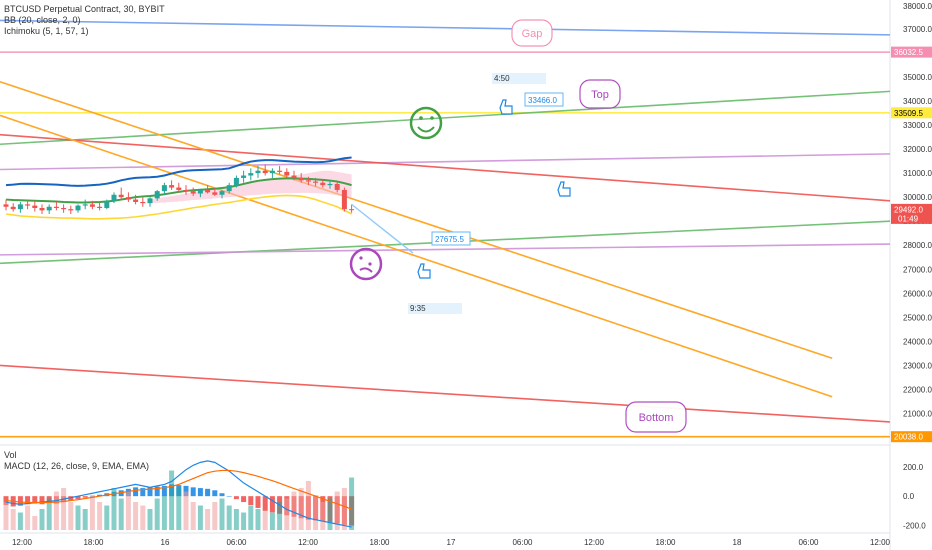  Describe the element at coordinates (917, 77) in the screenshot. I see `price-tick-label: 35000.0` at that location.